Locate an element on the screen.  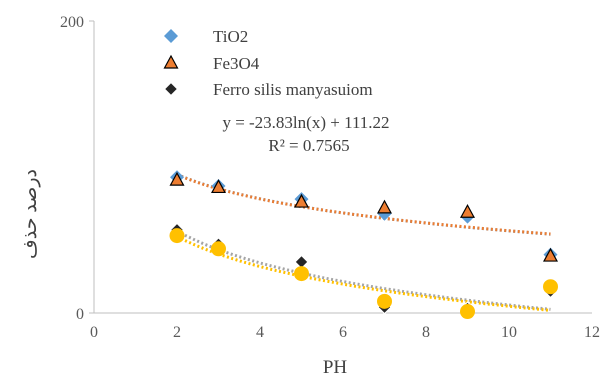
x-tick-label: 6 is located at coordinates (343, 332).